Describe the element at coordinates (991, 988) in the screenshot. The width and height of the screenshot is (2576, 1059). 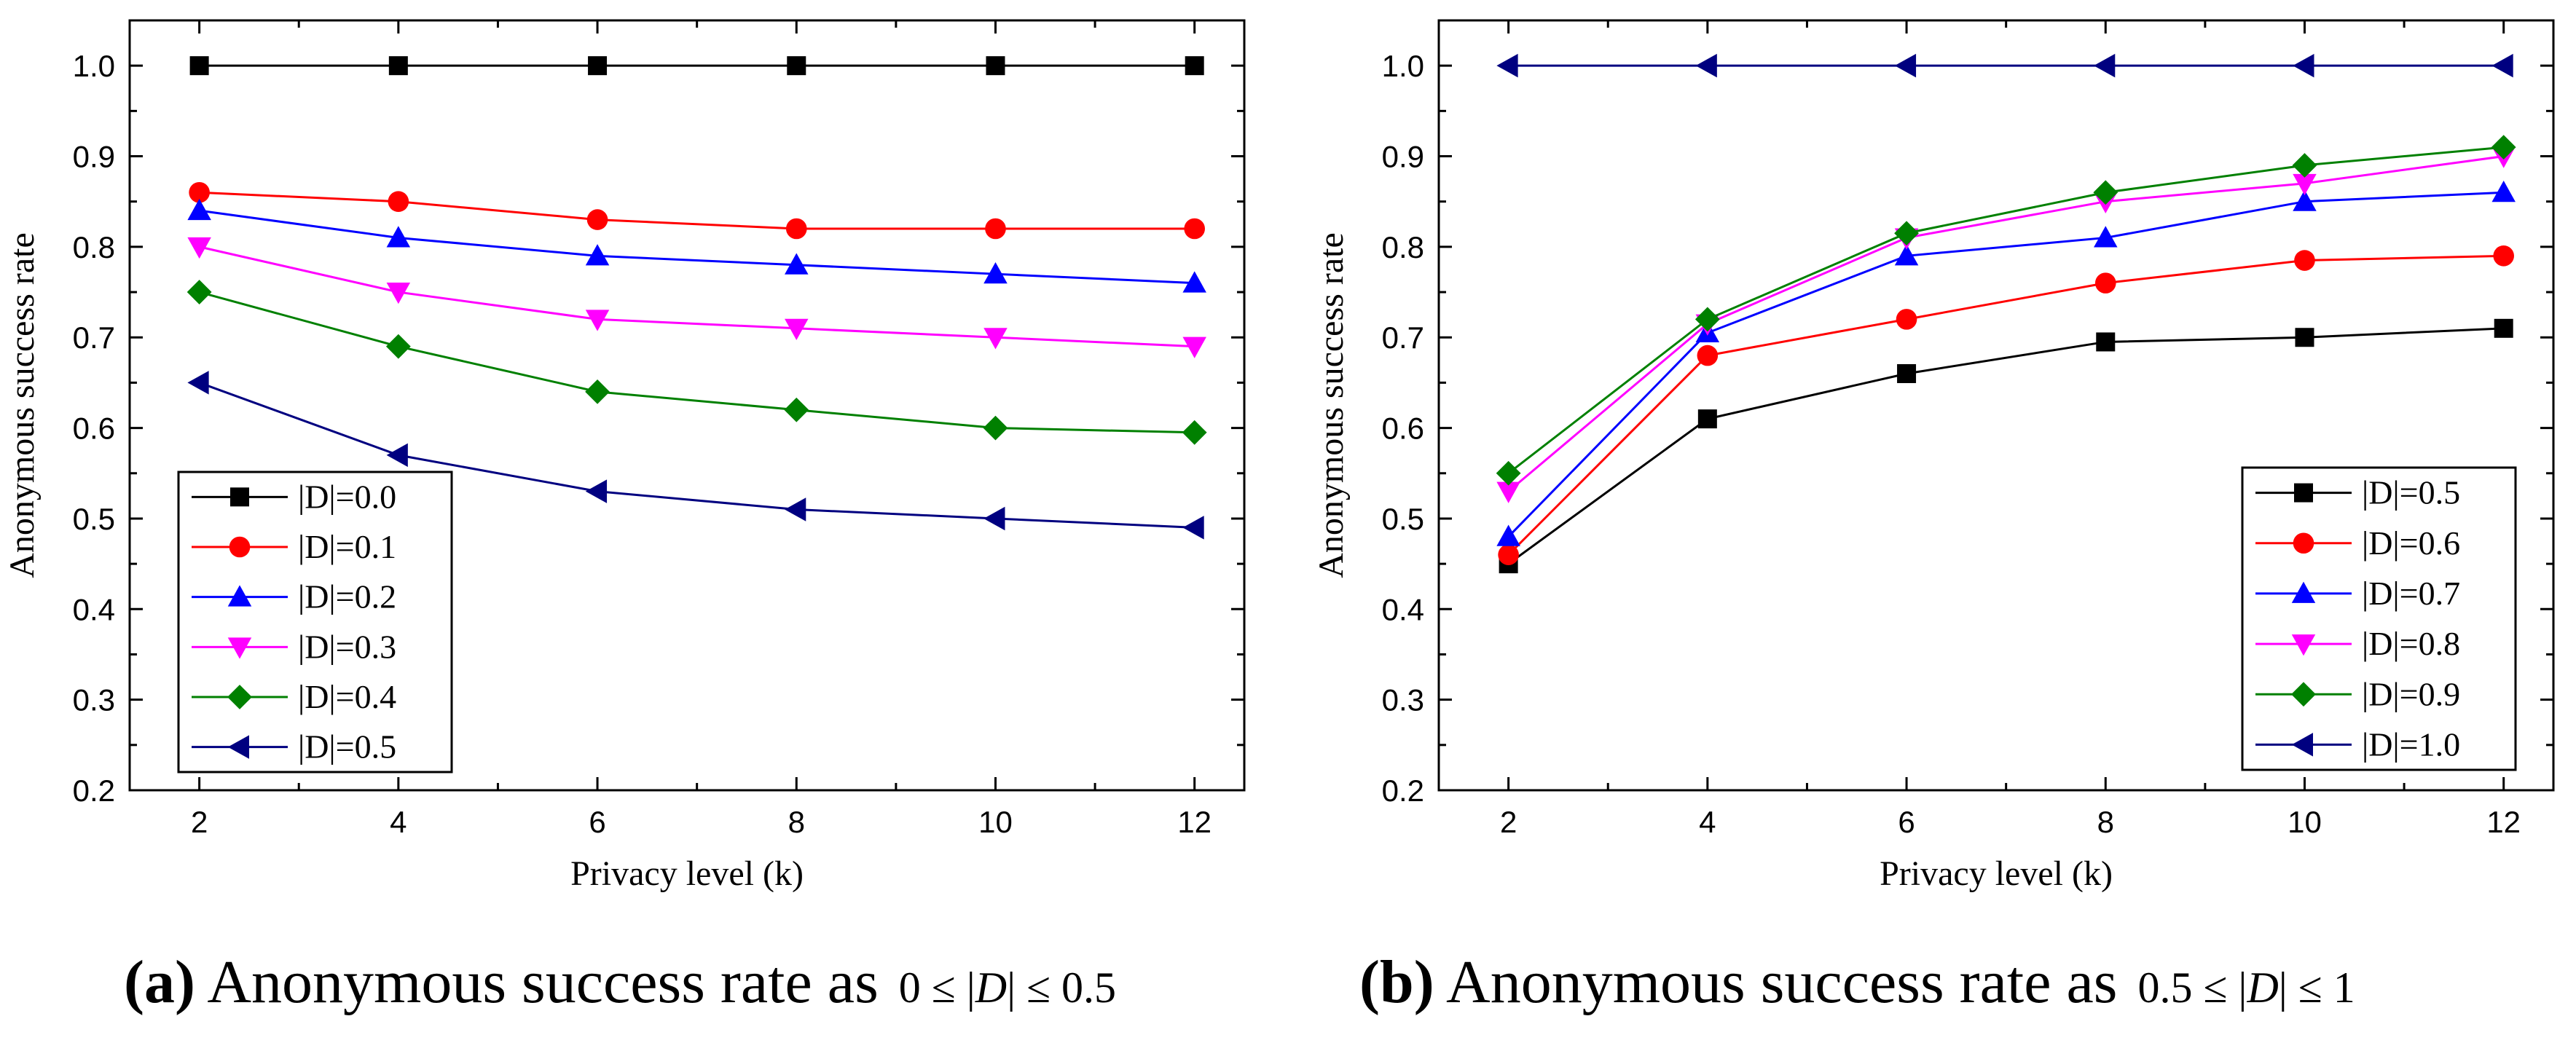
I see `caption-a-math-var: D` at that location.